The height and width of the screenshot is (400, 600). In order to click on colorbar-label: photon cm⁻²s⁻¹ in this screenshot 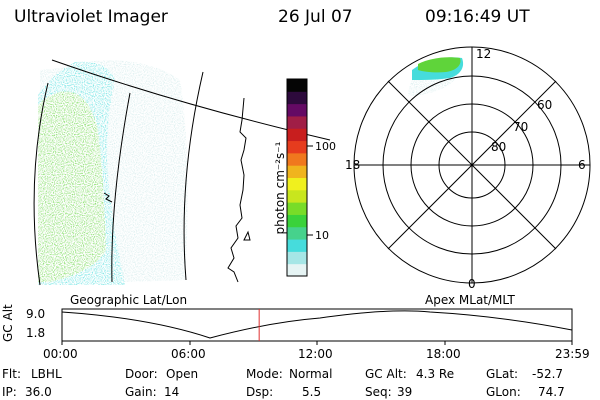, I will do `click(280, 188)`.